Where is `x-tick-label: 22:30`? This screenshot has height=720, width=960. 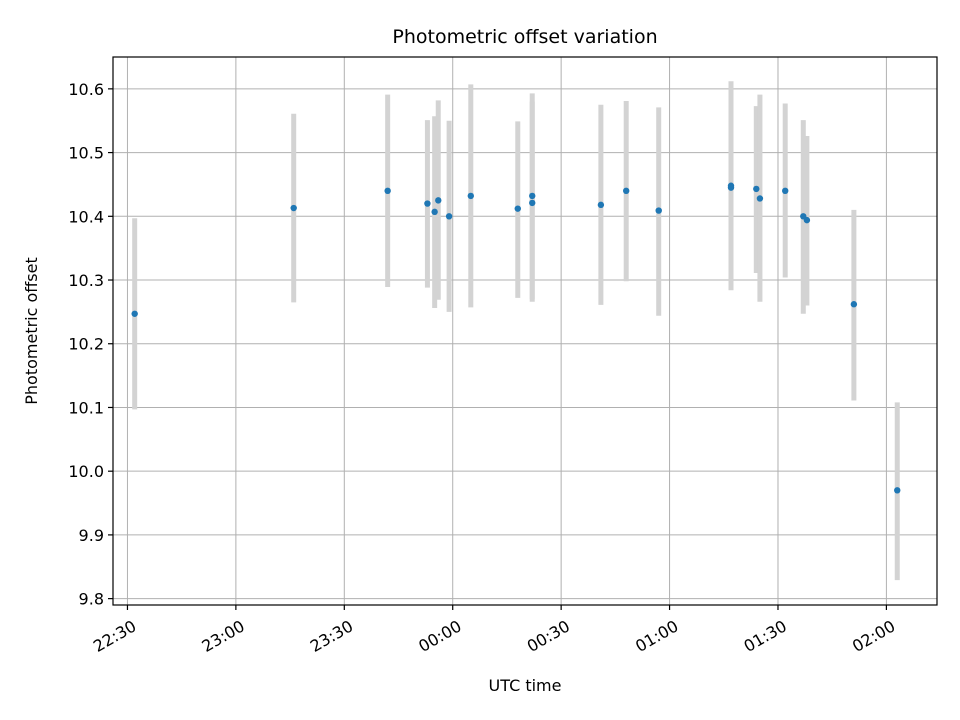 x-tick-label: 22:30 is located at coordinates (114, 636).